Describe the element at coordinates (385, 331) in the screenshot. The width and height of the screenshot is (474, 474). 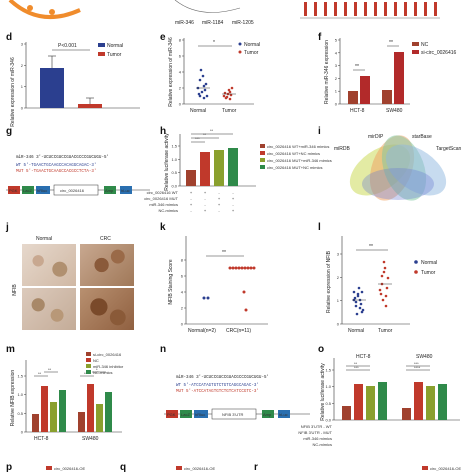
I see `l-cat-tumor: Tumor` at that location.